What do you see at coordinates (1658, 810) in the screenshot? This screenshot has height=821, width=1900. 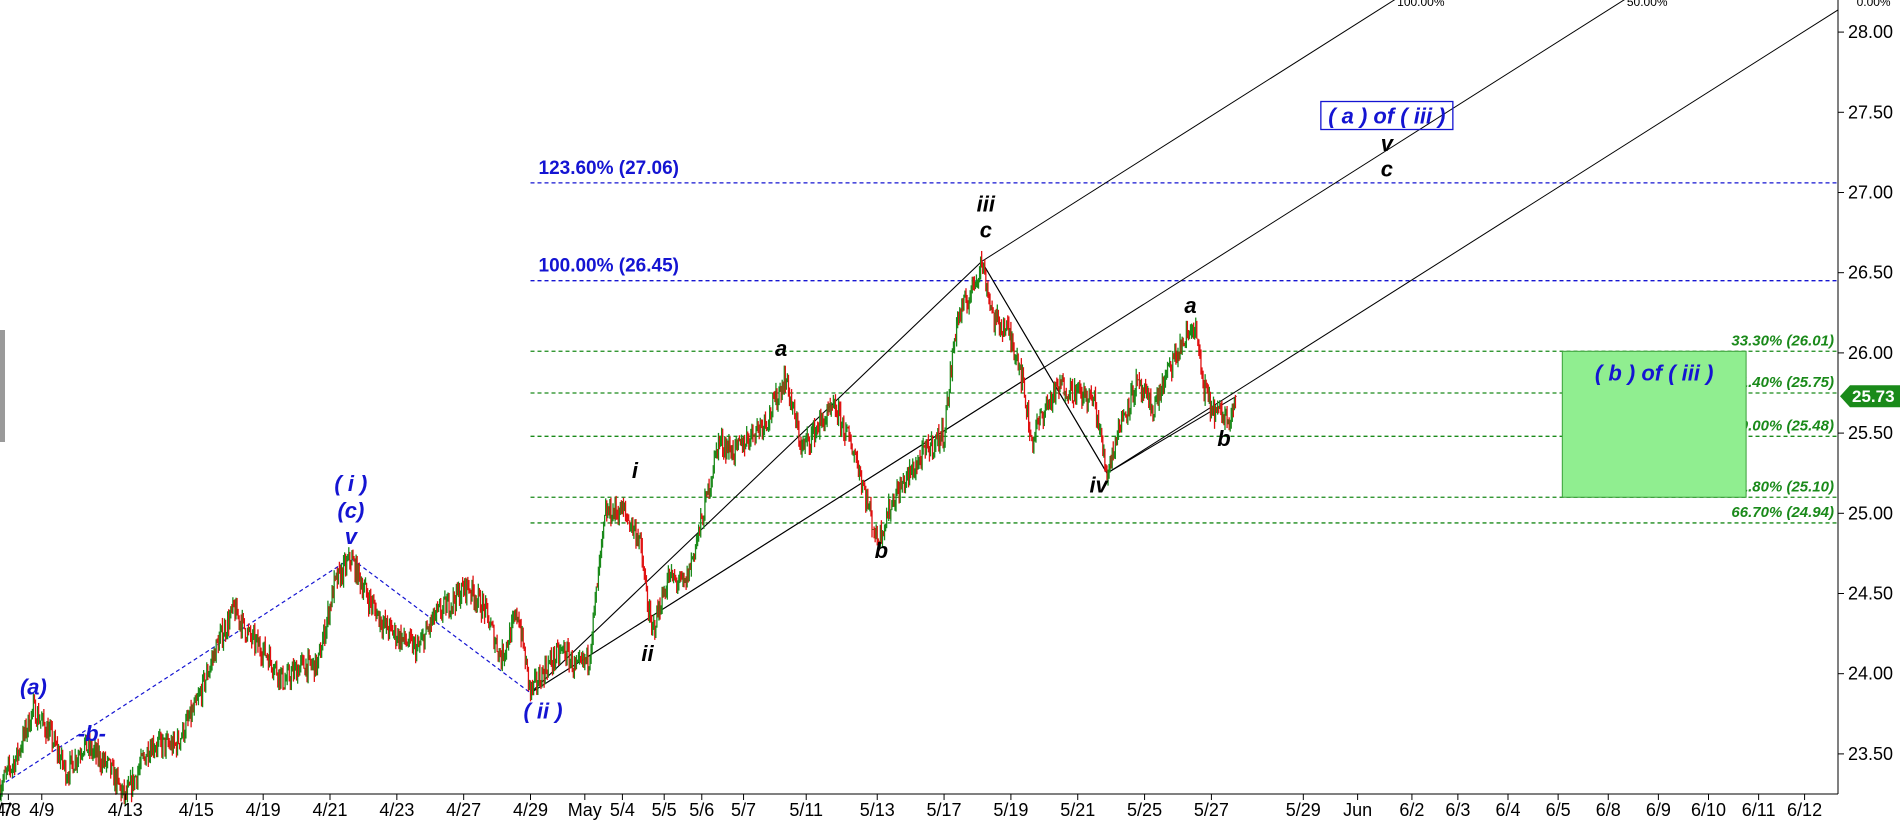 I see `x-tick-label: 6/9` at bounding box center [1658, 810].